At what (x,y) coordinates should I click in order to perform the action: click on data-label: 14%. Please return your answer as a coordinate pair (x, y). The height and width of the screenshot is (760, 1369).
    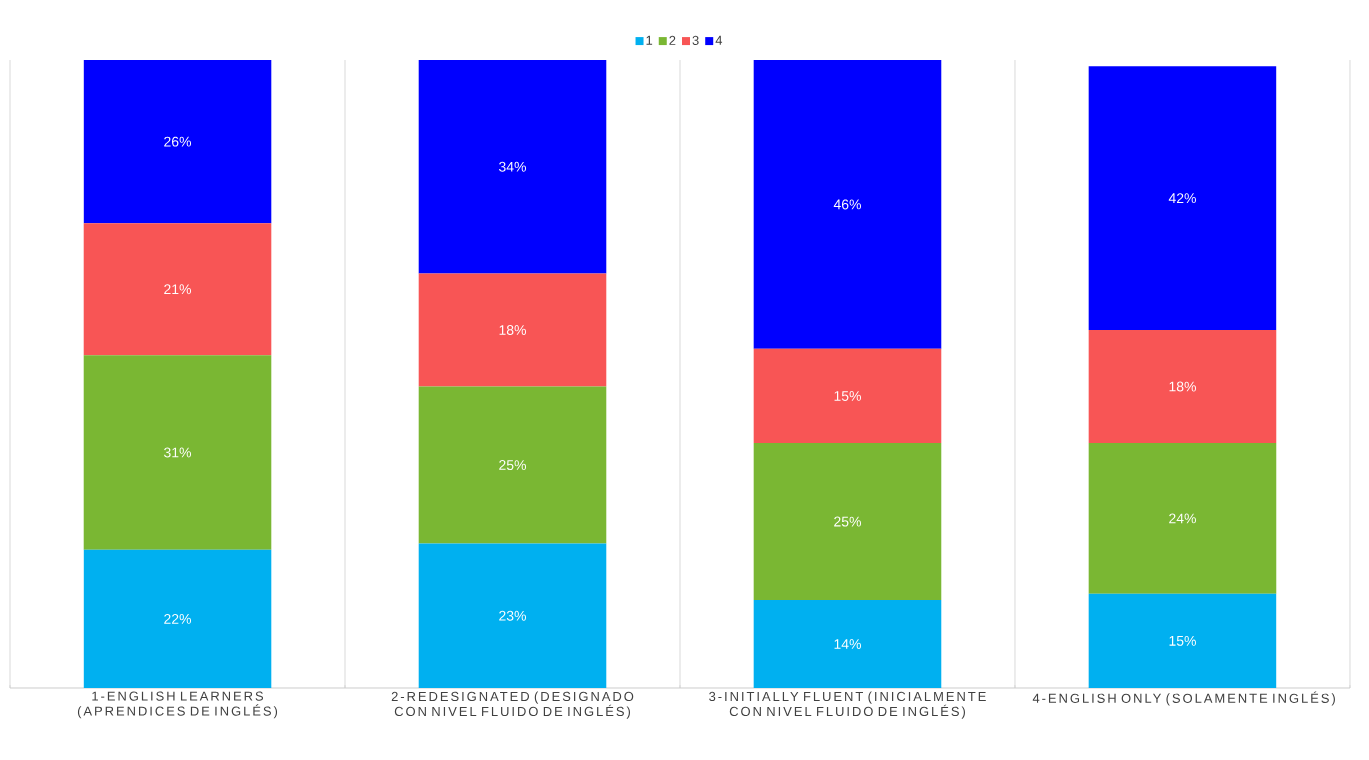
    Looking at the image, I should click on (847, 644).